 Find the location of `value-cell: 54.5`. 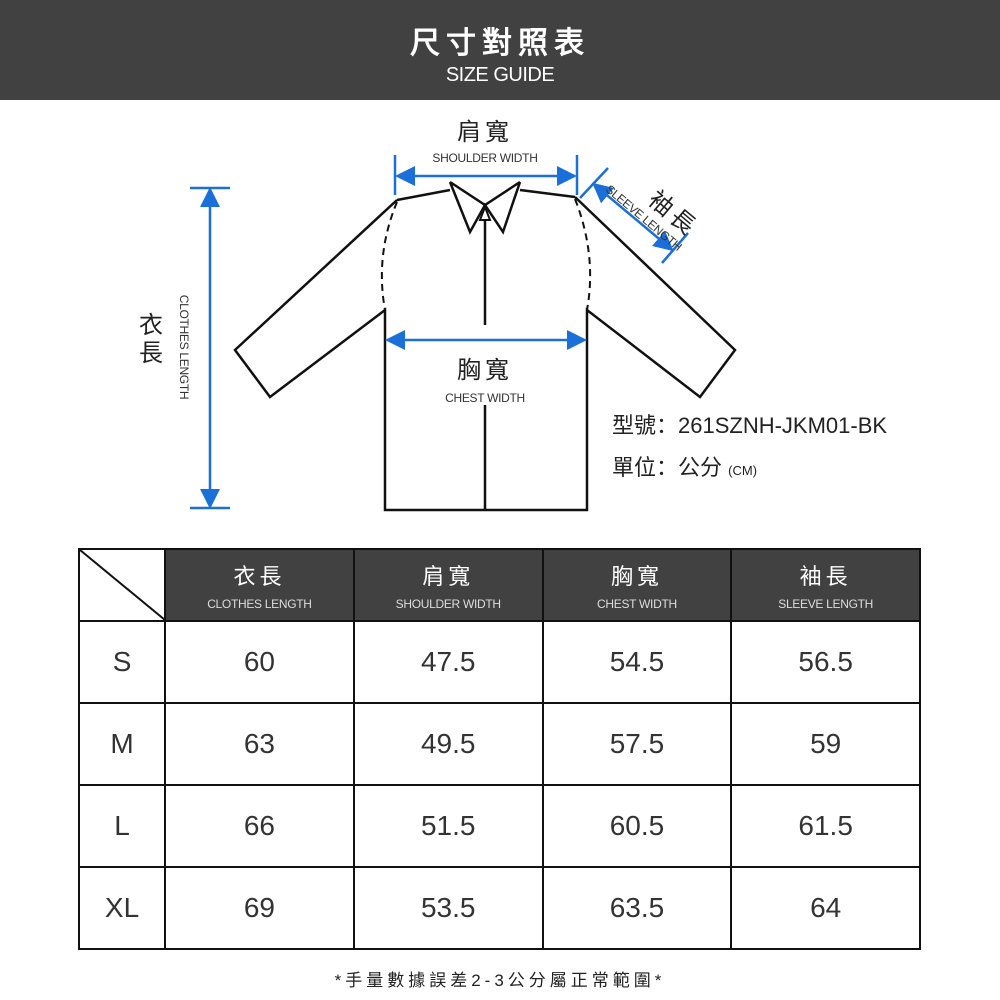

value-cell: 54.5 is located at coordinates (637, 662).